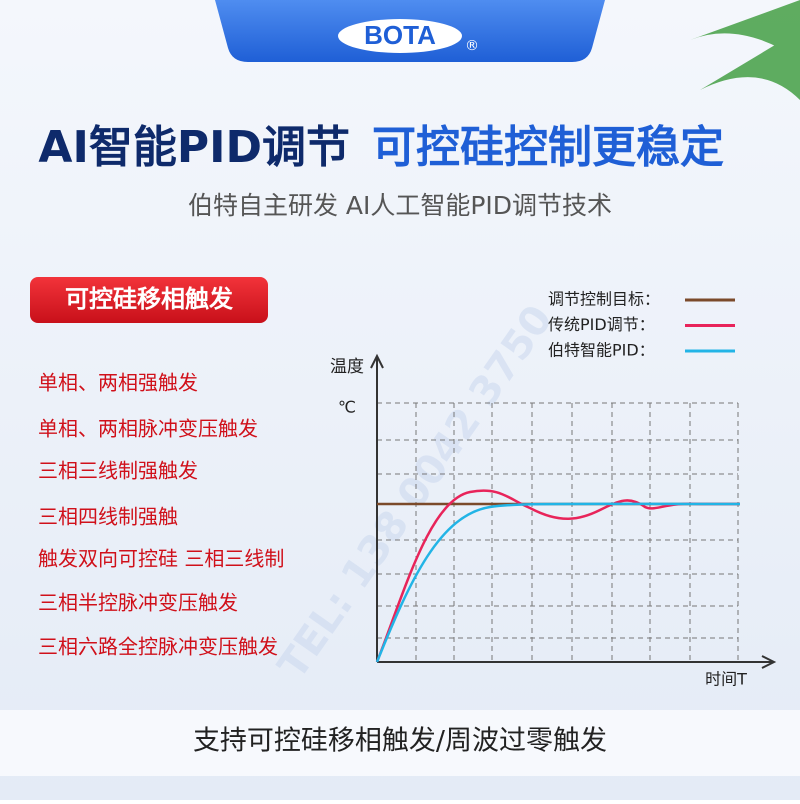 The height and width of the screenshot is (804, 800). What do you see at coordinates (400, 205) in the screenshot?
I see `subtitle: 伯特自主研发 AI人工智能PID调节技术` at bounding box center [400, 205].